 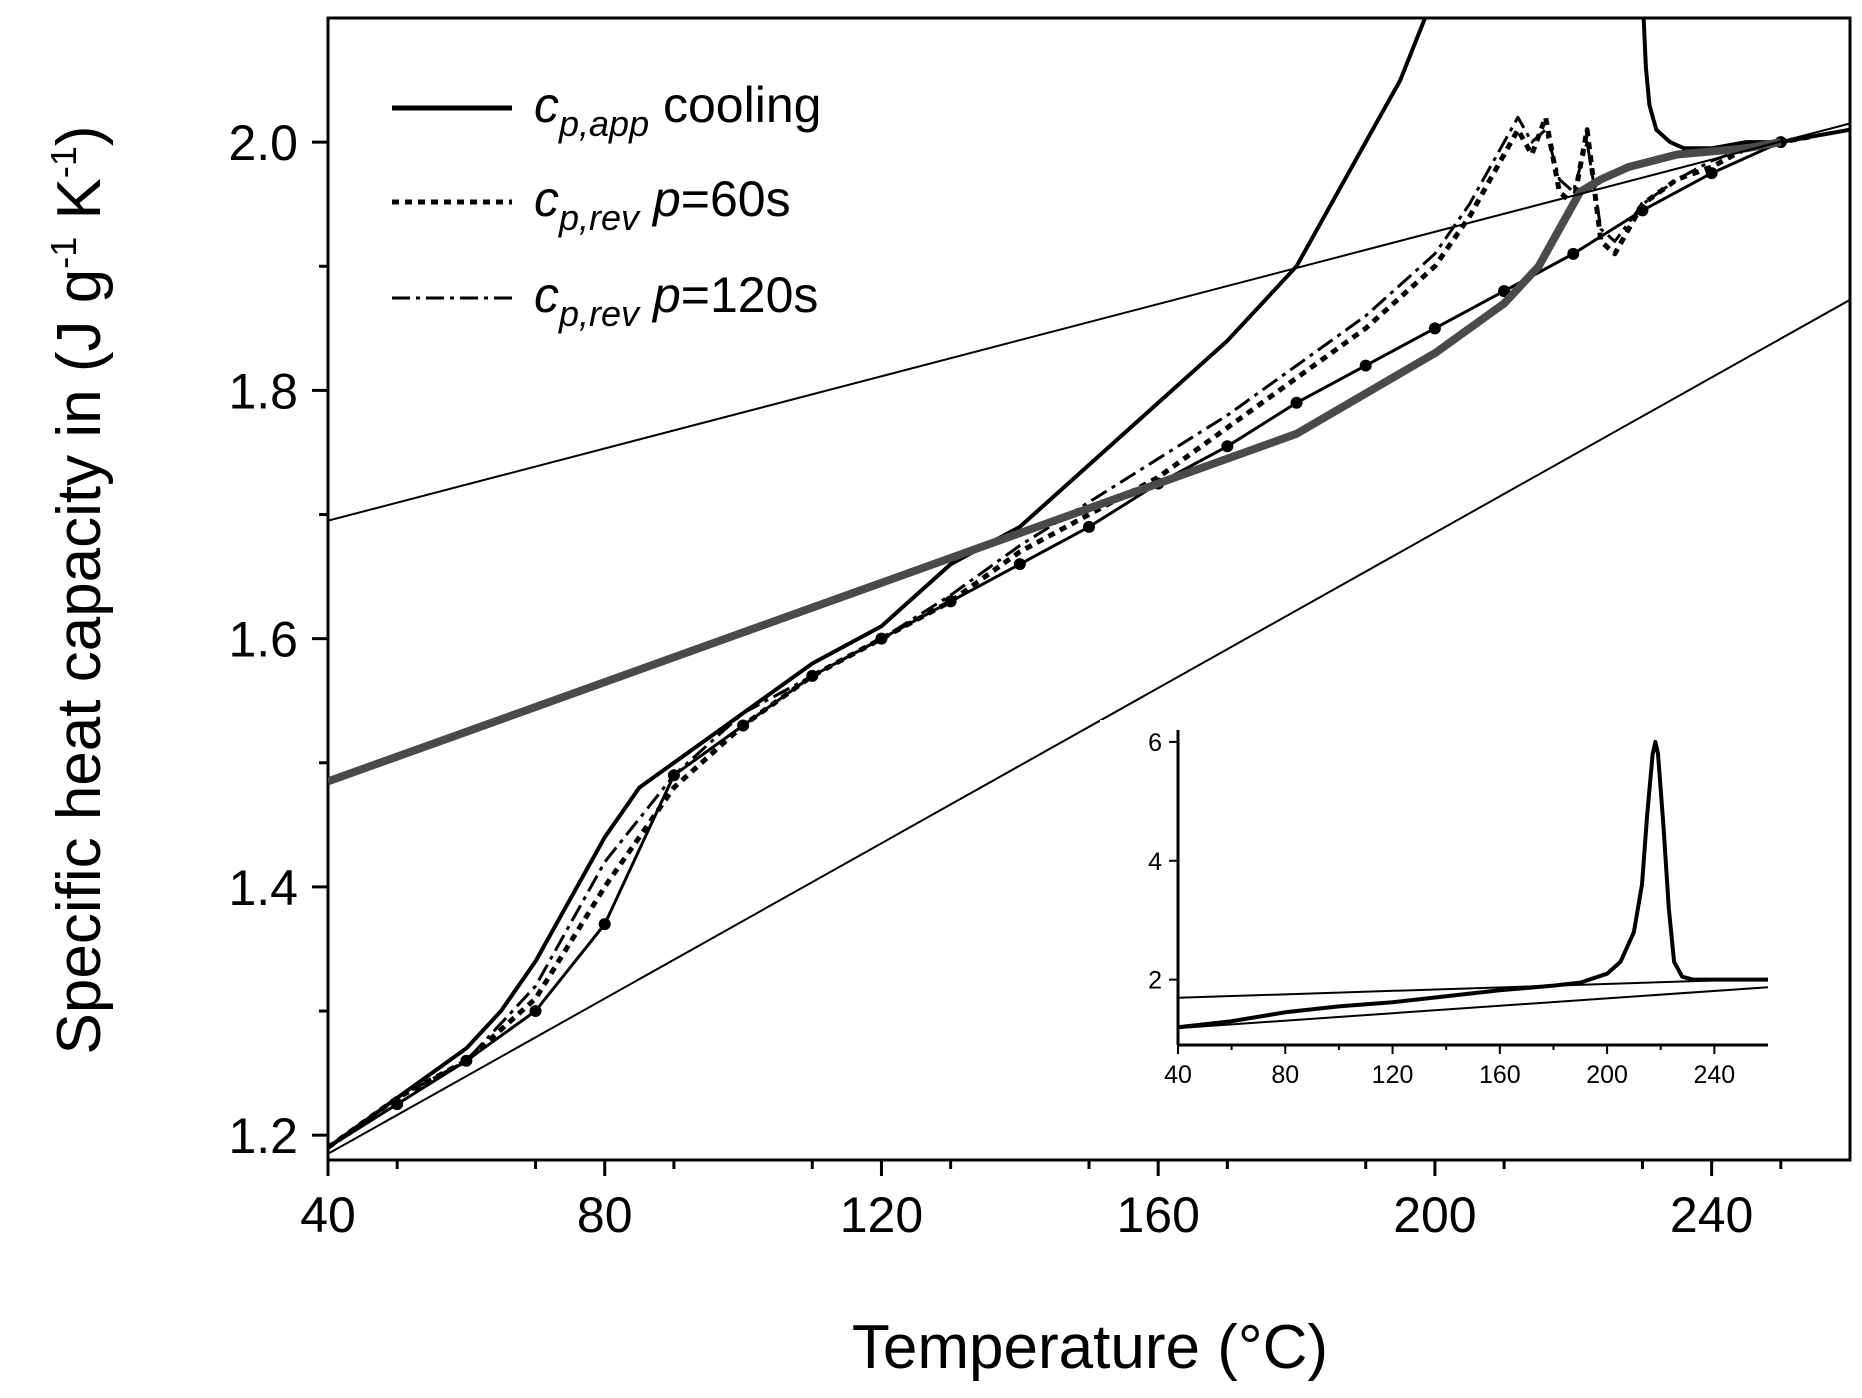 I want to click on inset-line-inset-c-p-app, so click(x=1472, y=884).